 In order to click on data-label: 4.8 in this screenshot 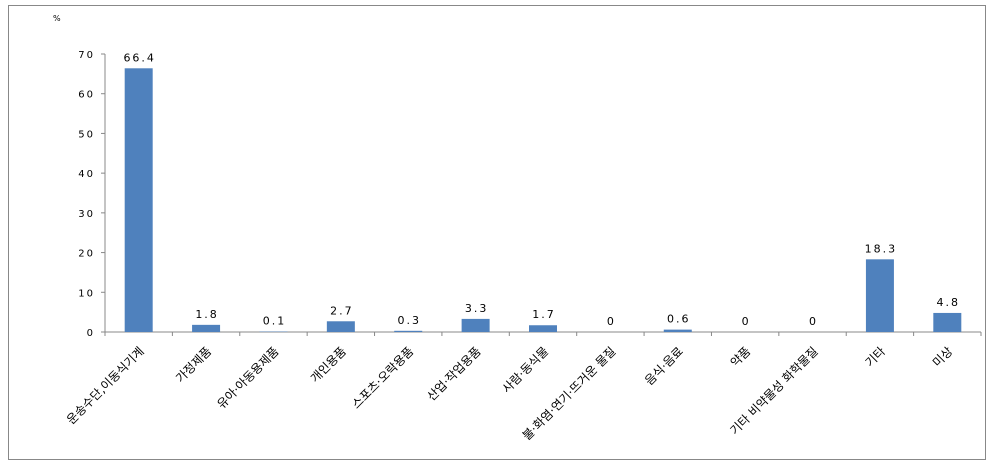, I will do `click(949, 302)`.